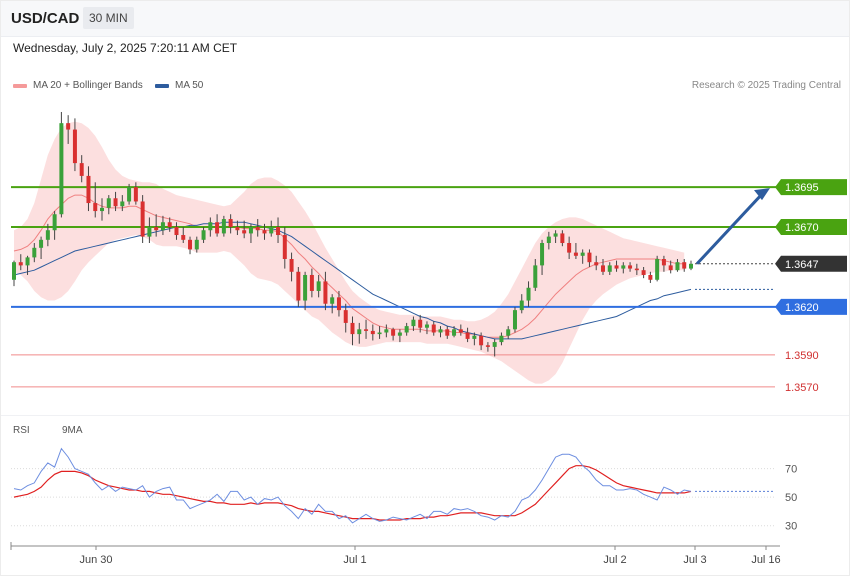  What do you see at coordinates (125, 48) in the screenshot?
I see `chart-datetime: Wednesday, July 2, 2025 7:20:11 AM CET` at bounding box center [125, 48].